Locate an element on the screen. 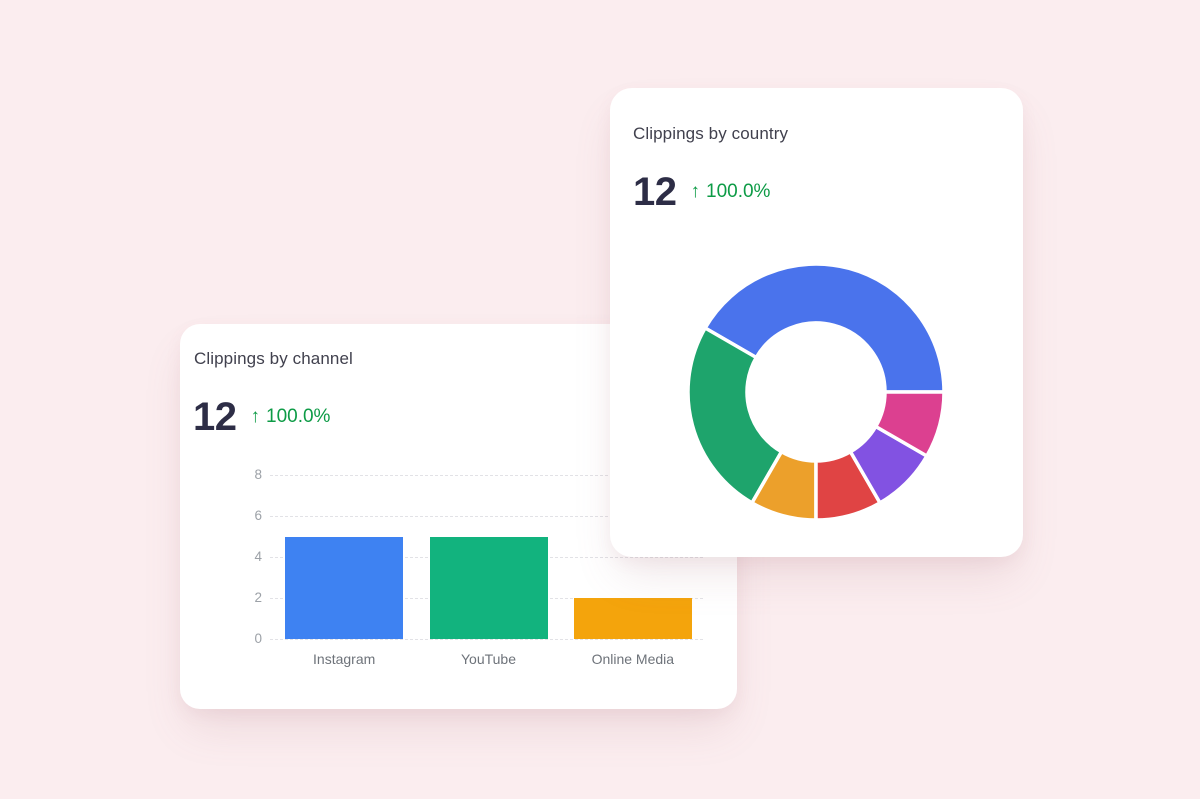  metric-change-percent-channel: 100.0% is located at coordinates (298, 416).